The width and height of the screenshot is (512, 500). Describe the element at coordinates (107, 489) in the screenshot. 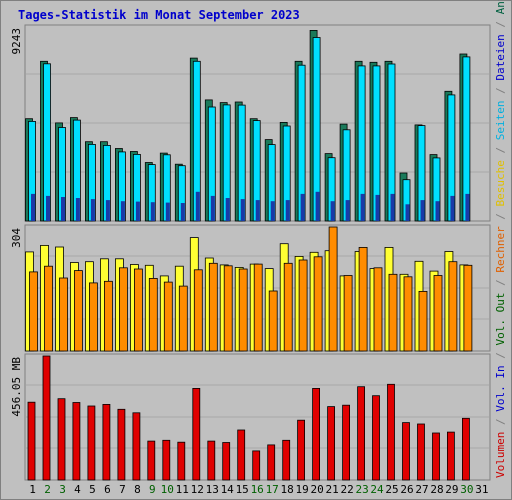

I see `x-label: 6` at that location.